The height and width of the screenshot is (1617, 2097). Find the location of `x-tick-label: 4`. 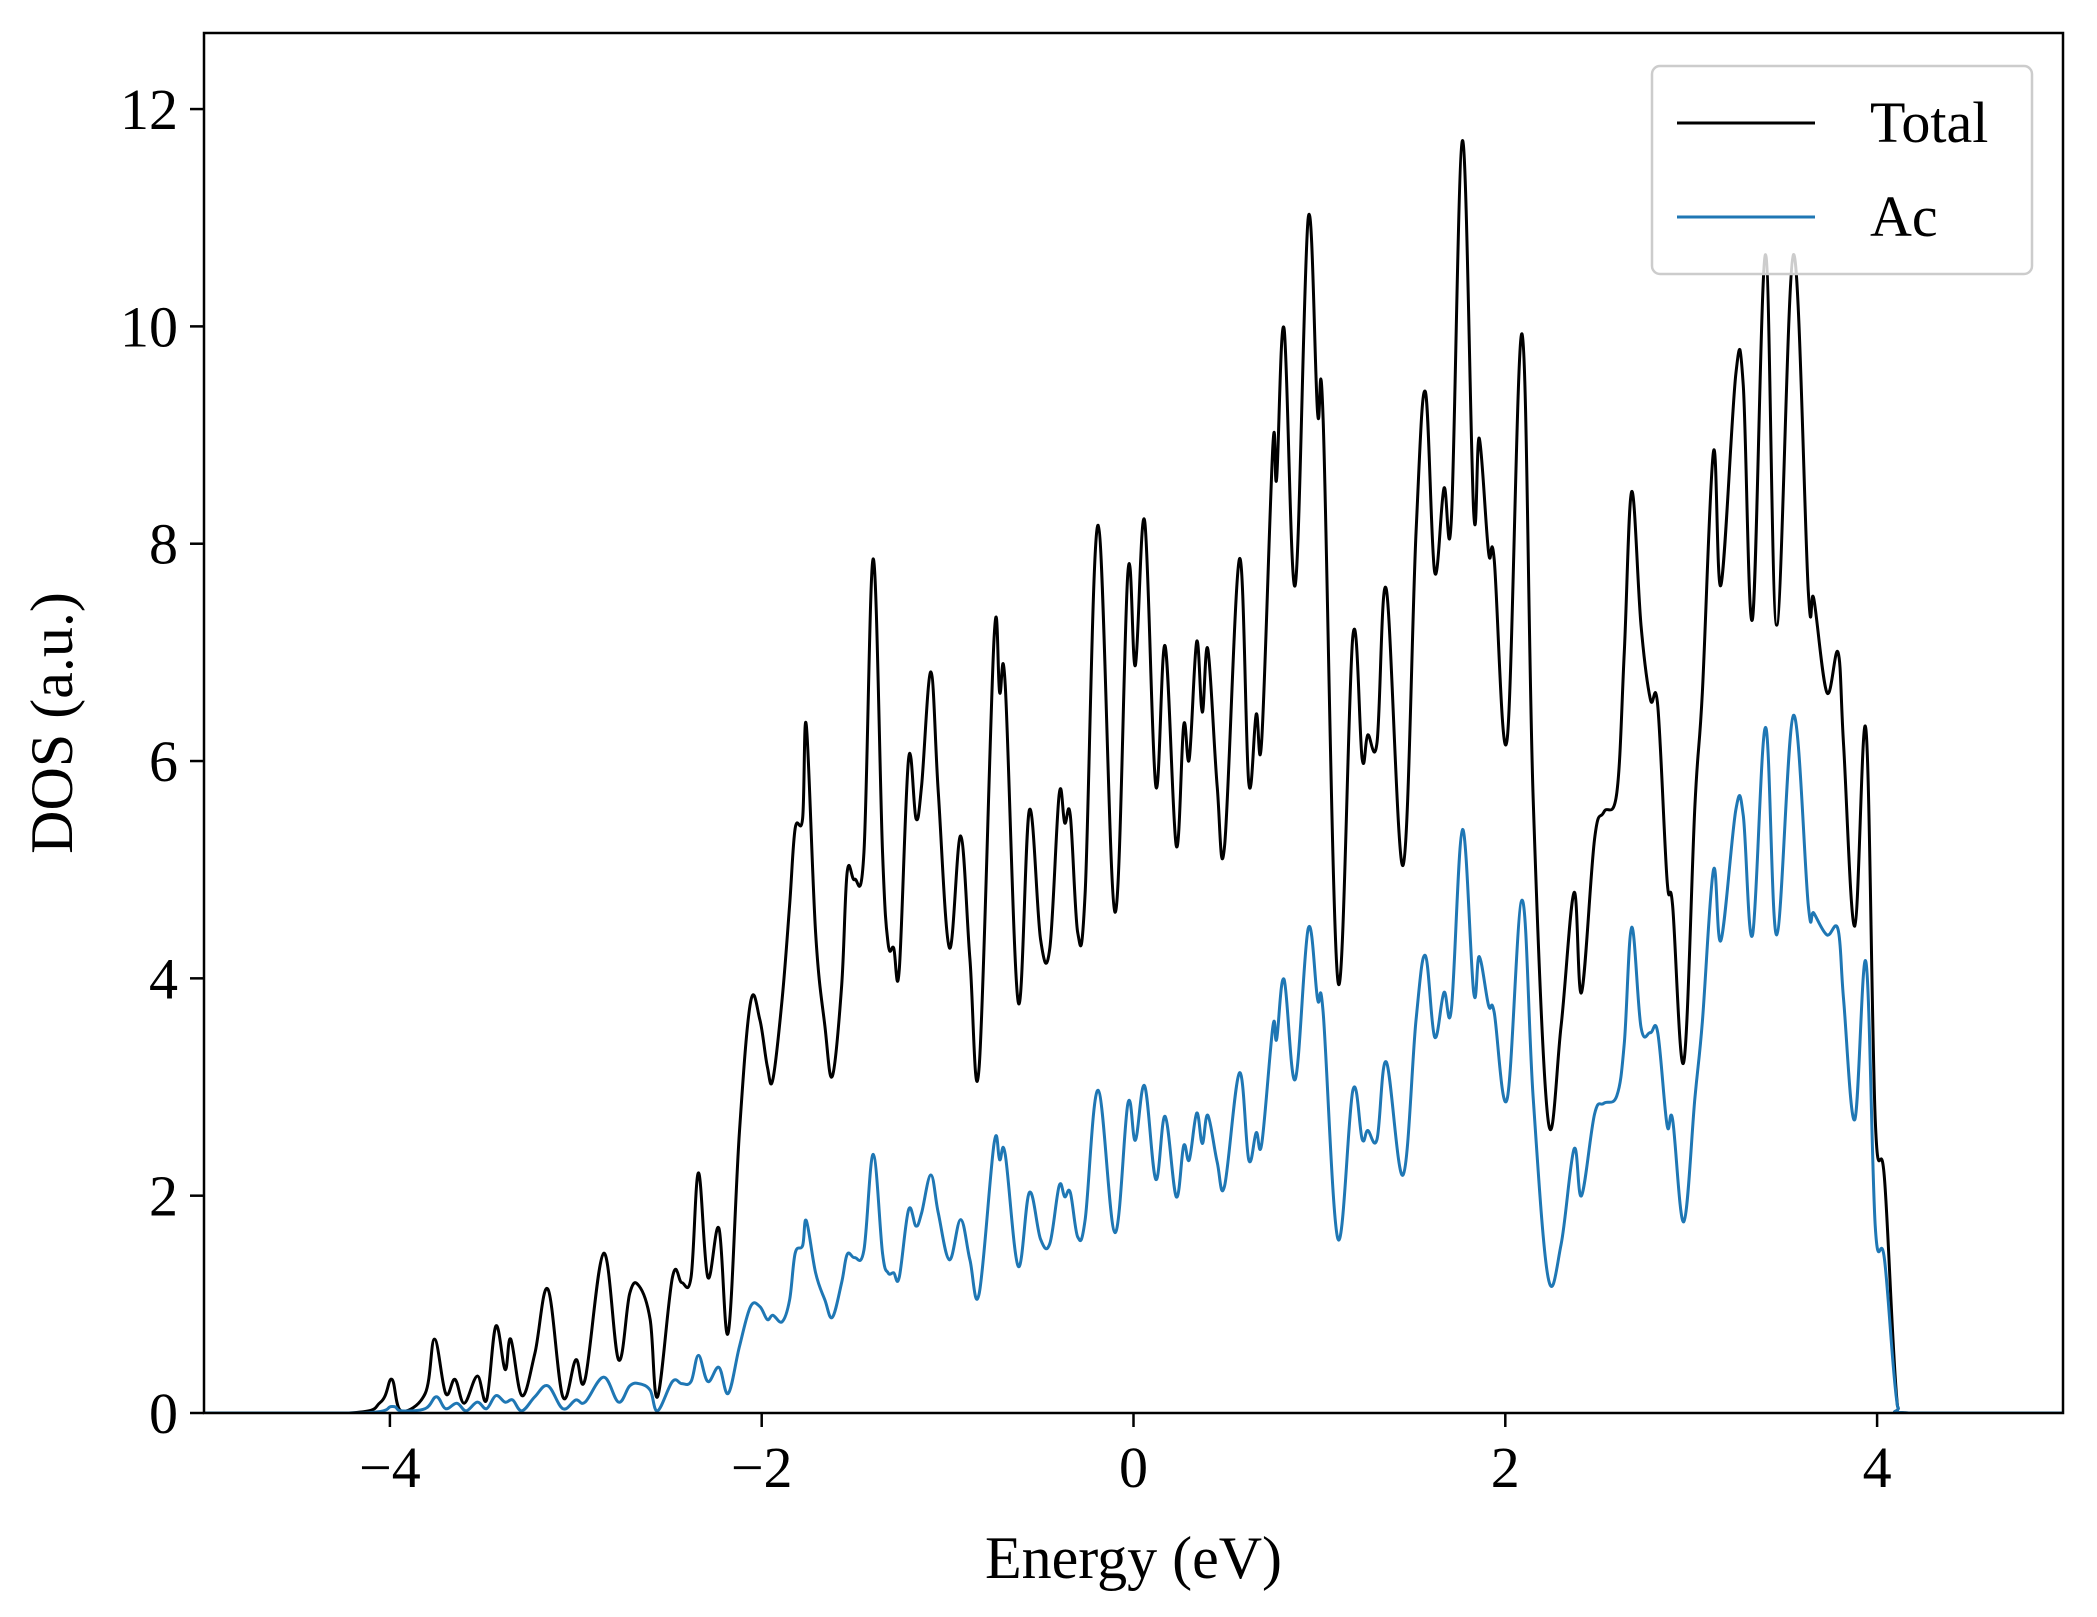

x-tick-label: 4 is located at coordinates (1877, 1467).